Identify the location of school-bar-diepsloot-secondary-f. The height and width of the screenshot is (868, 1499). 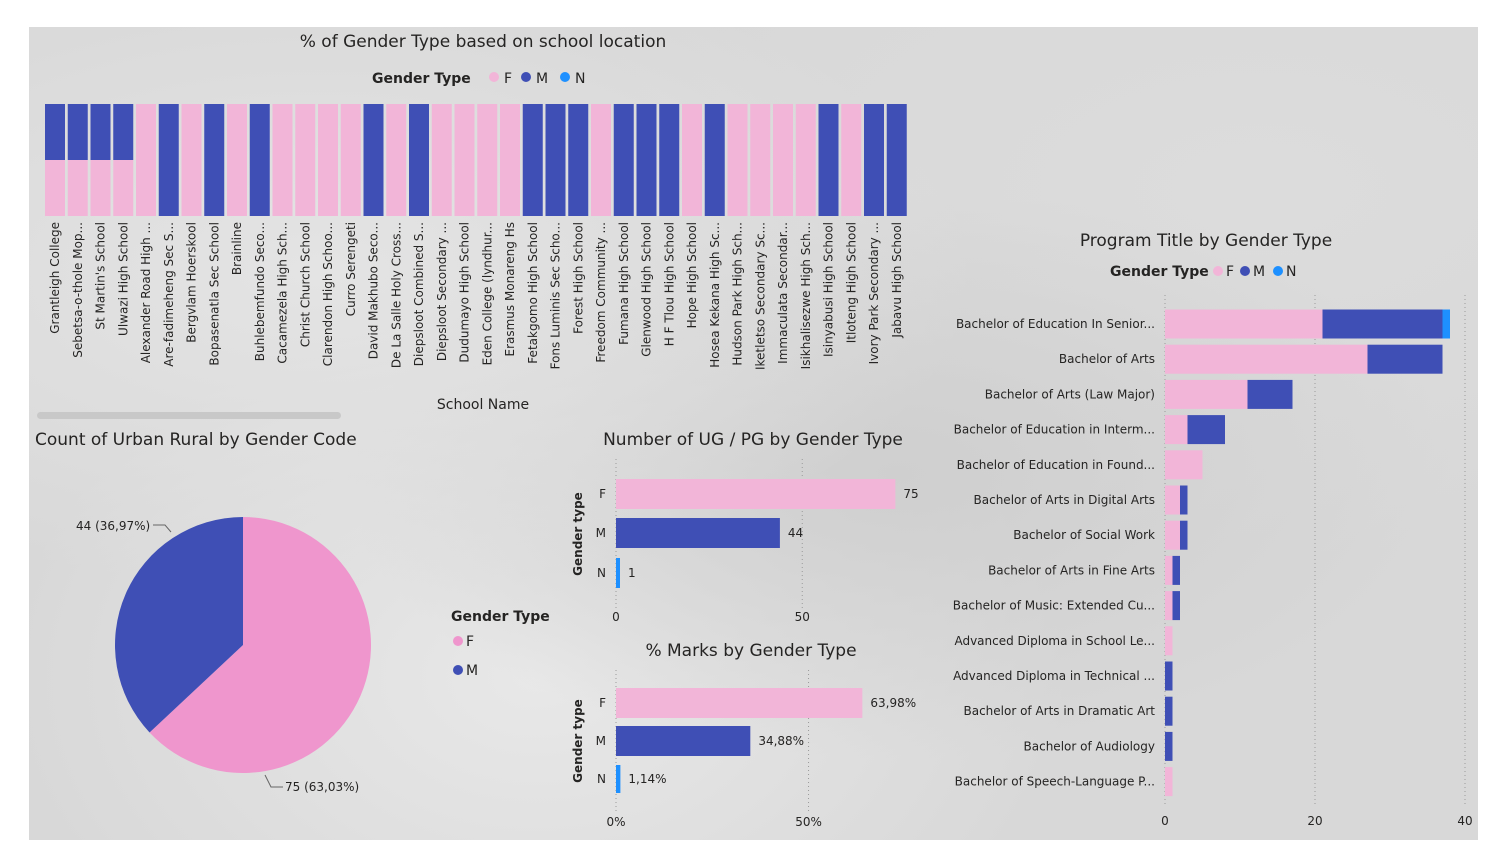
(441, 160).